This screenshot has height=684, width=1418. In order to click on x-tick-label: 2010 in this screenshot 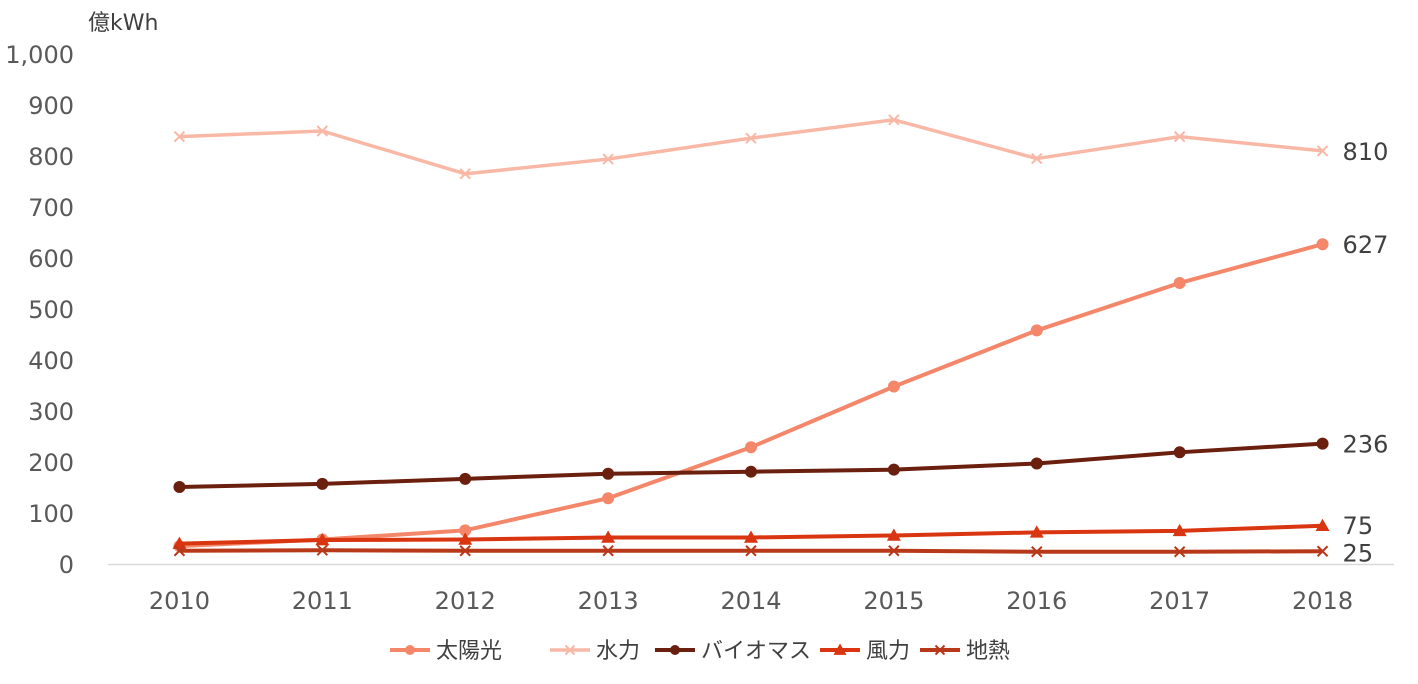, I will do `click(179, 601)`.